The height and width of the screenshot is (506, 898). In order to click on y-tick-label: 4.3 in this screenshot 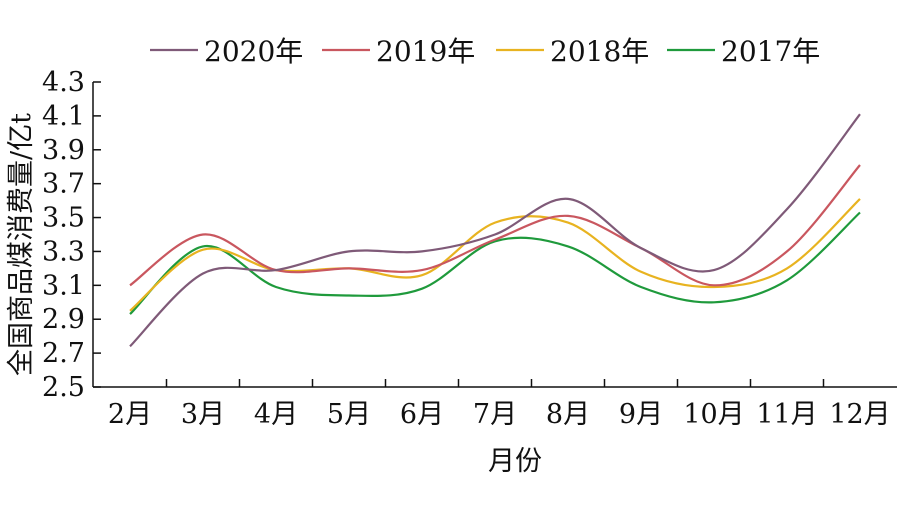, I will do `click(63, 82)`.